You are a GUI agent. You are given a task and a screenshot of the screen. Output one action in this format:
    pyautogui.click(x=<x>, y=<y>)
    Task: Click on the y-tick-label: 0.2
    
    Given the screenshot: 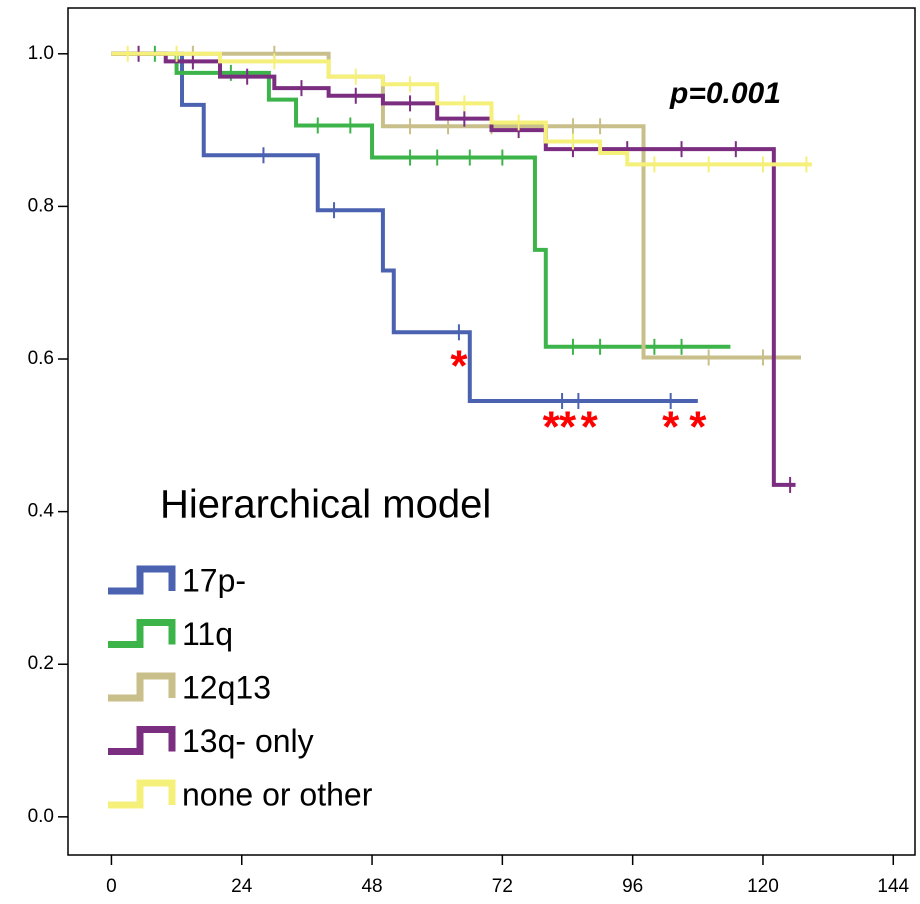 What is the action you would take?
    pyautogui.click(x=41, y=663)
    